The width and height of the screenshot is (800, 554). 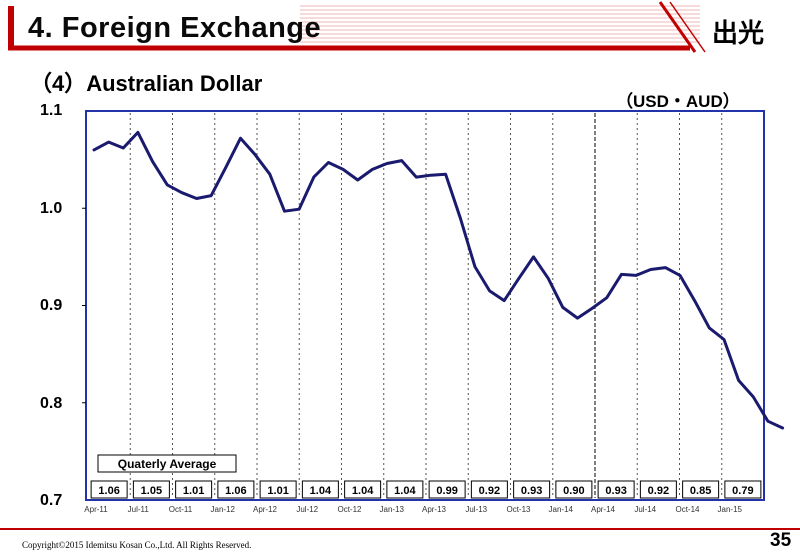 I want to click on quarterly-average-value: 1.05, so click(x=151, y=491).